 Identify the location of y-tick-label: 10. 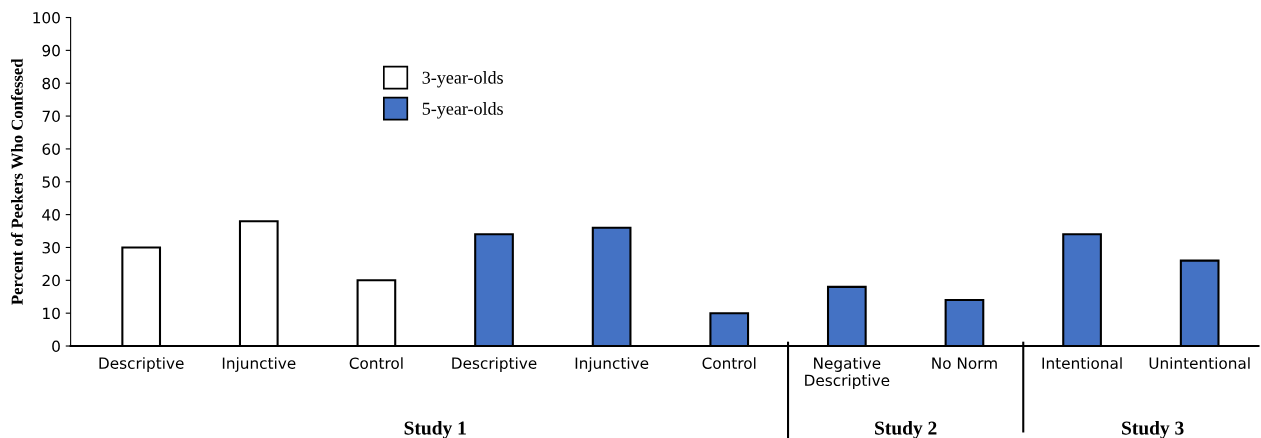
(51, 313).